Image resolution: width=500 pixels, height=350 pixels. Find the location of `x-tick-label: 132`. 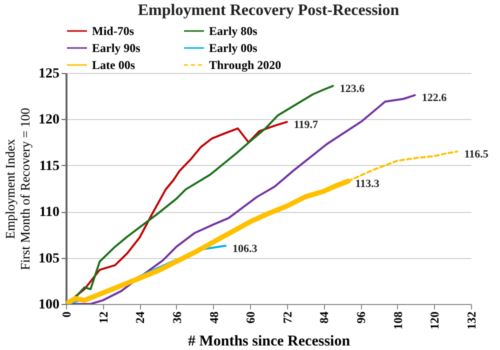

x-tick-label: 132 is located at coordinates (471, 321).